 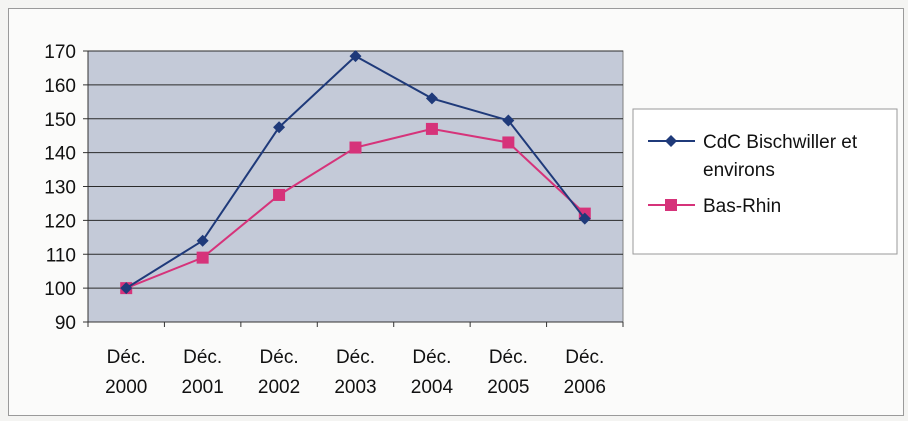 What do you see at coordinates (61, 255) in the screenshot?
I see `y-tick-label: 110` at bounding box center [61, 255].